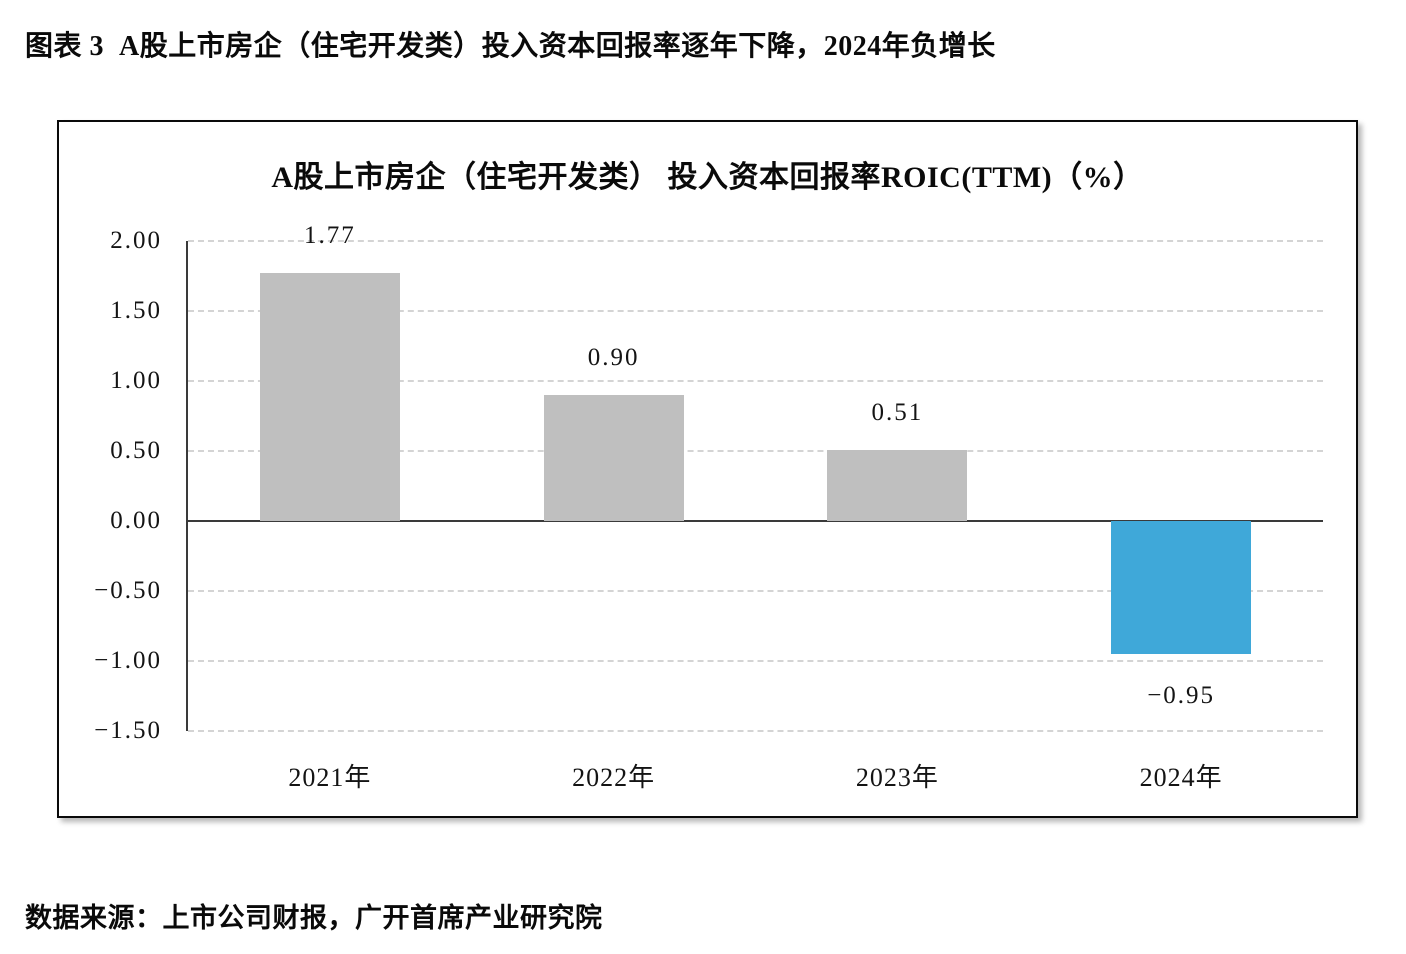 The width and height of the screenshot is (1406, 954). What do you see at coordinates (136, 520) in the screenshot?
I see `y-tick-label: 0.00` at bounding box center [136, 520].